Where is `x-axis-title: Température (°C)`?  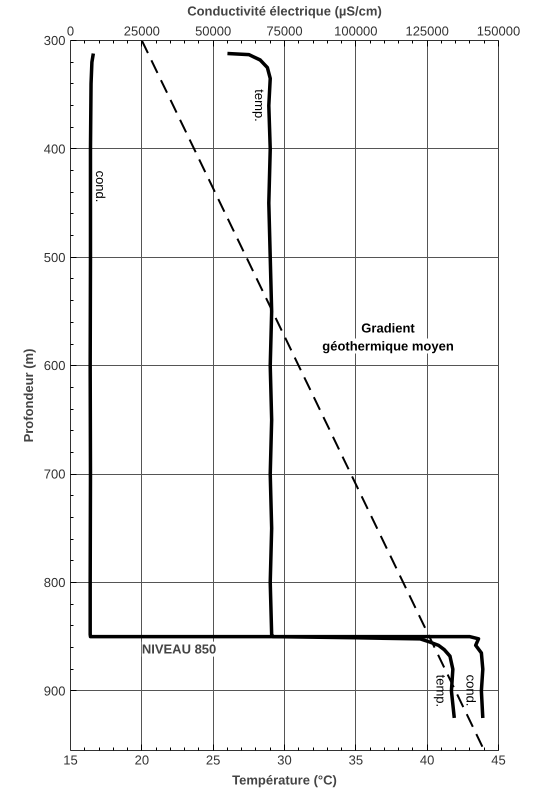
x-axis-title: Température (°C) is located at coordinates (284, 780).